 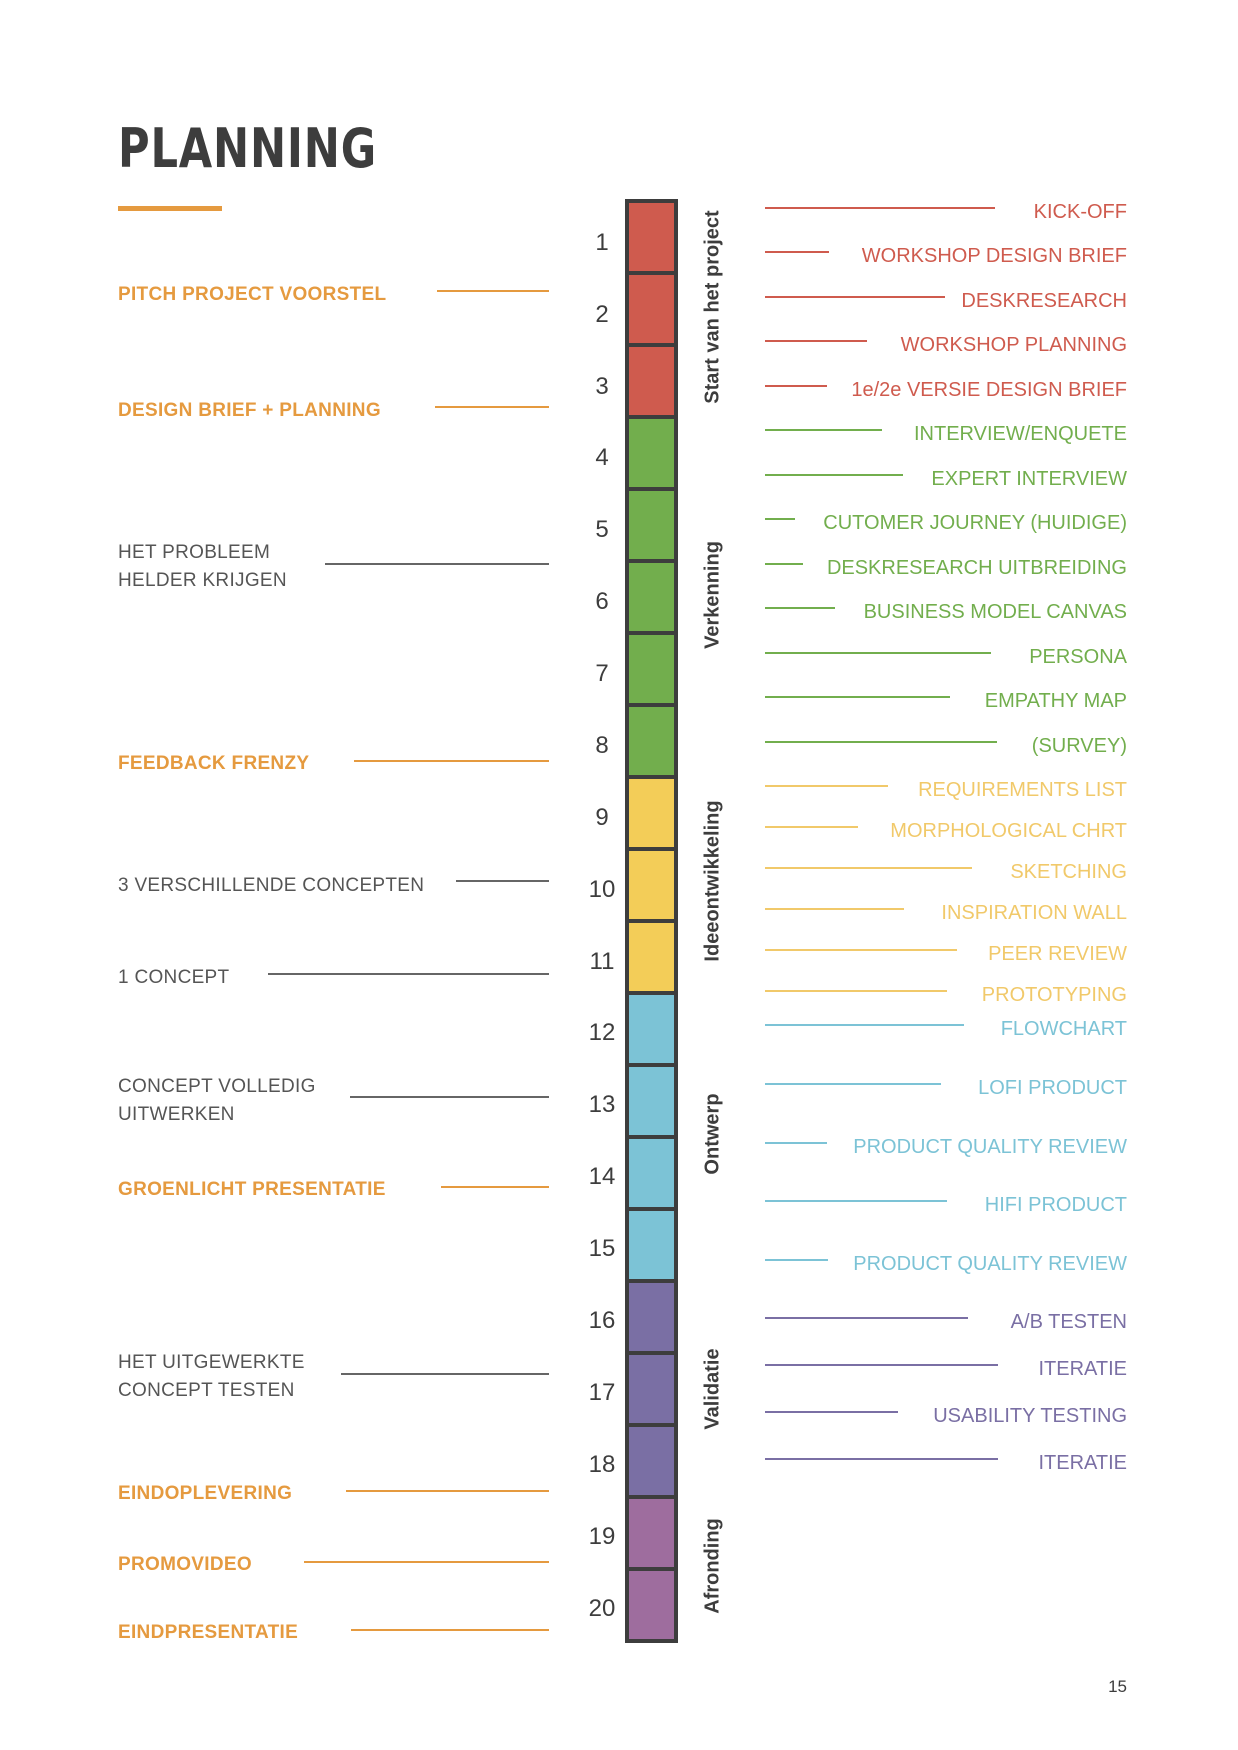 I want to click on milestone-label: 3 VERSCHILLENDE CONCEPTEN, so click(x=271, y=885).